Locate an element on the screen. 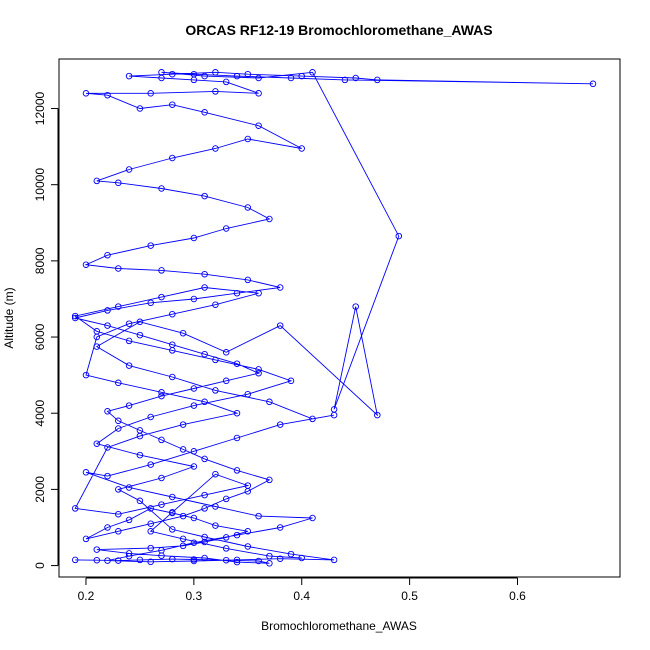  y-axis: 0 2000 4000 6000 8000 10000 12000 is located at coordinates (46, 330).